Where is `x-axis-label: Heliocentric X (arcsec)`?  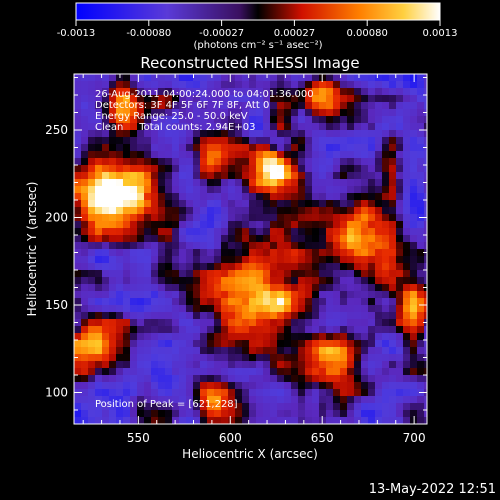
x-axis-label: Heliocentric X (arcsec) is located at coordinates (250, 454).